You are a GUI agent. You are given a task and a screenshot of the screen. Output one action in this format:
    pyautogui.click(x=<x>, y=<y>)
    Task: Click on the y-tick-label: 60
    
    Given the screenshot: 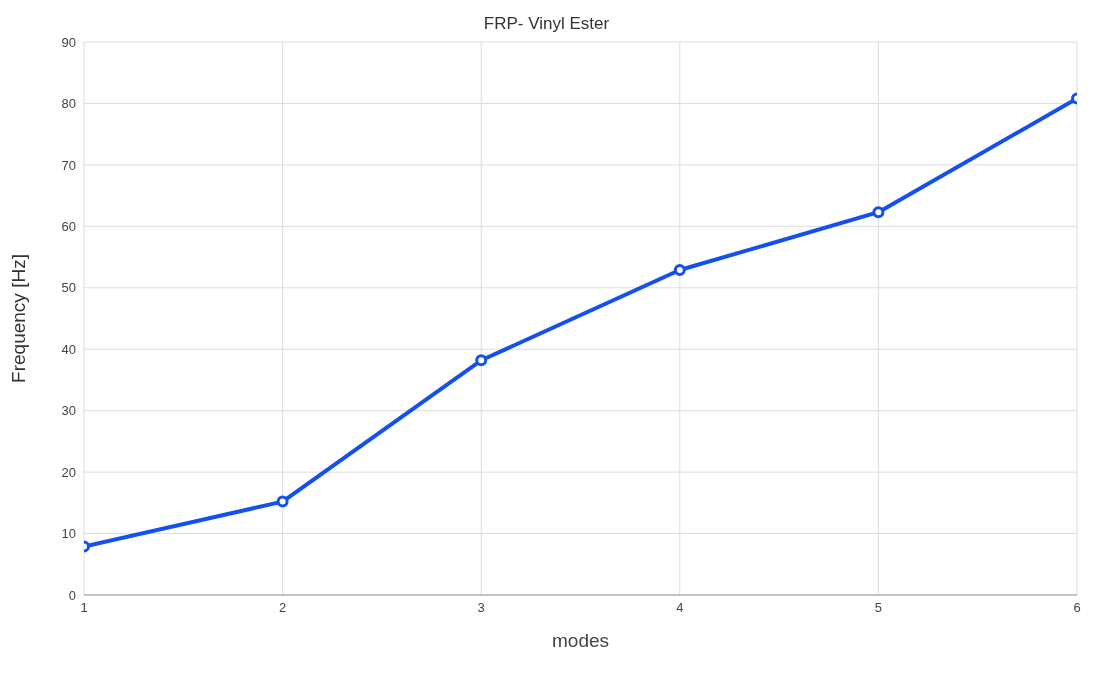 What is the action you would take?
    pyautogui.click(x=68, y=226)
    